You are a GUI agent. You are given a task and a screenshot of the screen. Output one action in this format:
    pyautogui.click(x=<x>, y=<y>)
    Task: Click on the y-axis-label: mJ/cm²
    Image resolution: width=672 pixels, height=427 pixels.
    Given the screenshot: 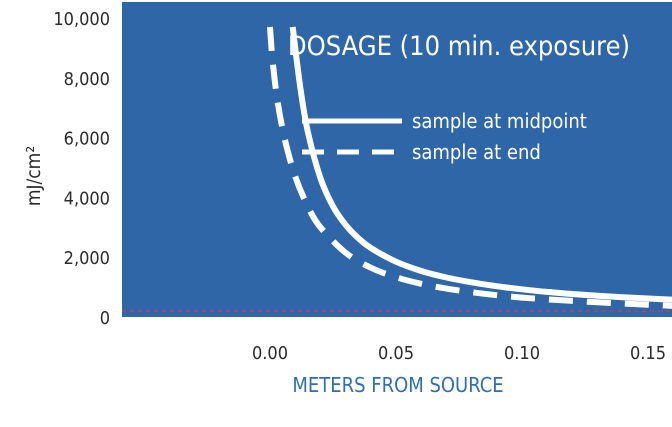 What is the action you would take?
    pyautogui.click(x=34, y=176)
    